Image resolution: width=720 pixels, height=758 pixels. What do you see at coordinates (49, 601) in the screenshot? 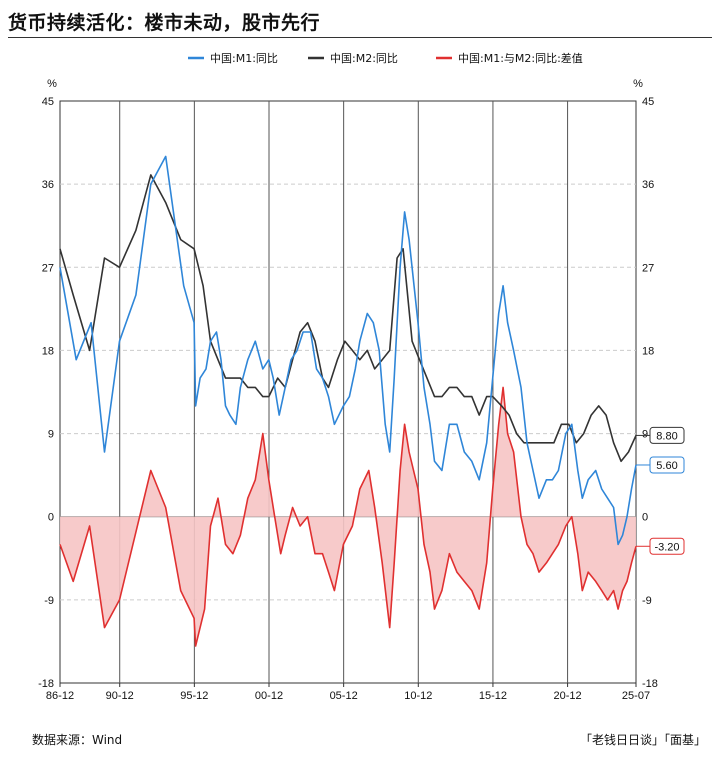
I see `y-tick-label-left: -9` at bounding box center [49, 601].